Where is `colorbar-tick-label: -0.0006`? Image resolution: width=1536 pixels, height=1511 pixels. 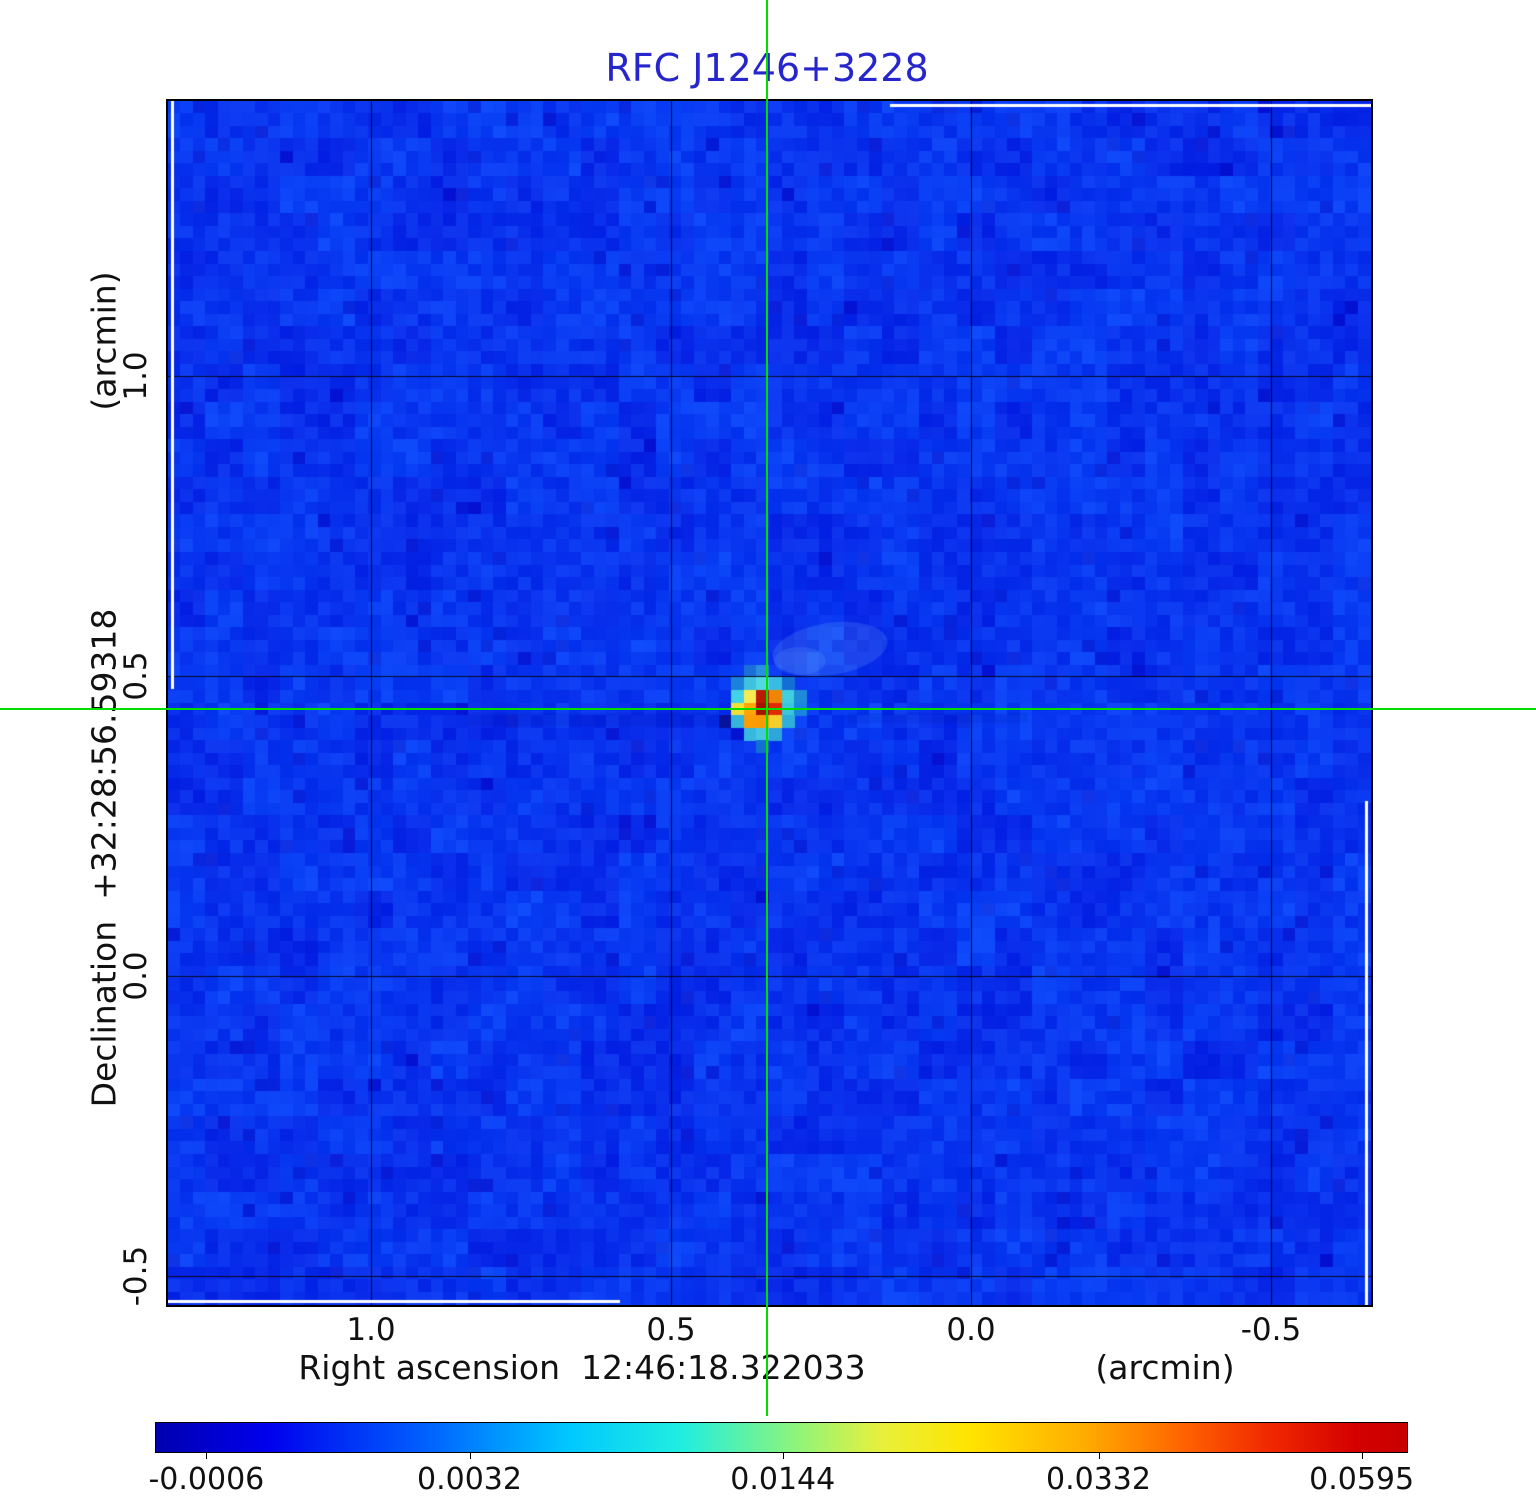
colorbar-tick-label: -0.0006 is located at coordinates (206, 1479).